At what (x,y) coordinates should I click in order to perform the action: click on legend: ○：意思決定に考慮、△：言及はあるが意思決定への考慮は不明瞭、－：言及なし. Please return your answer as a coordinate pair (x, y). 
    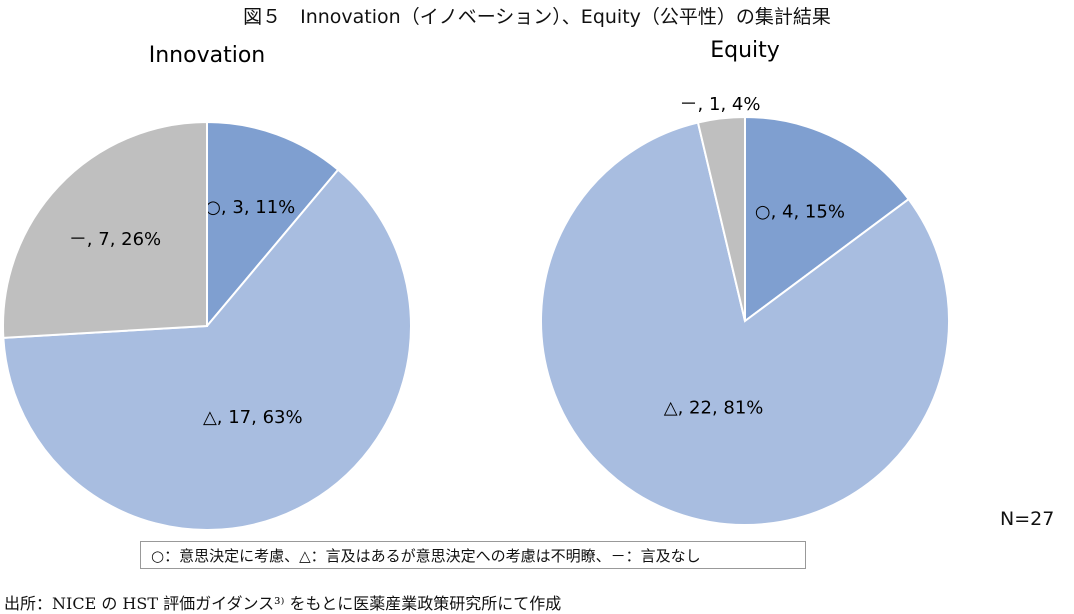
    Looking at the image, I should click on (473, 555).